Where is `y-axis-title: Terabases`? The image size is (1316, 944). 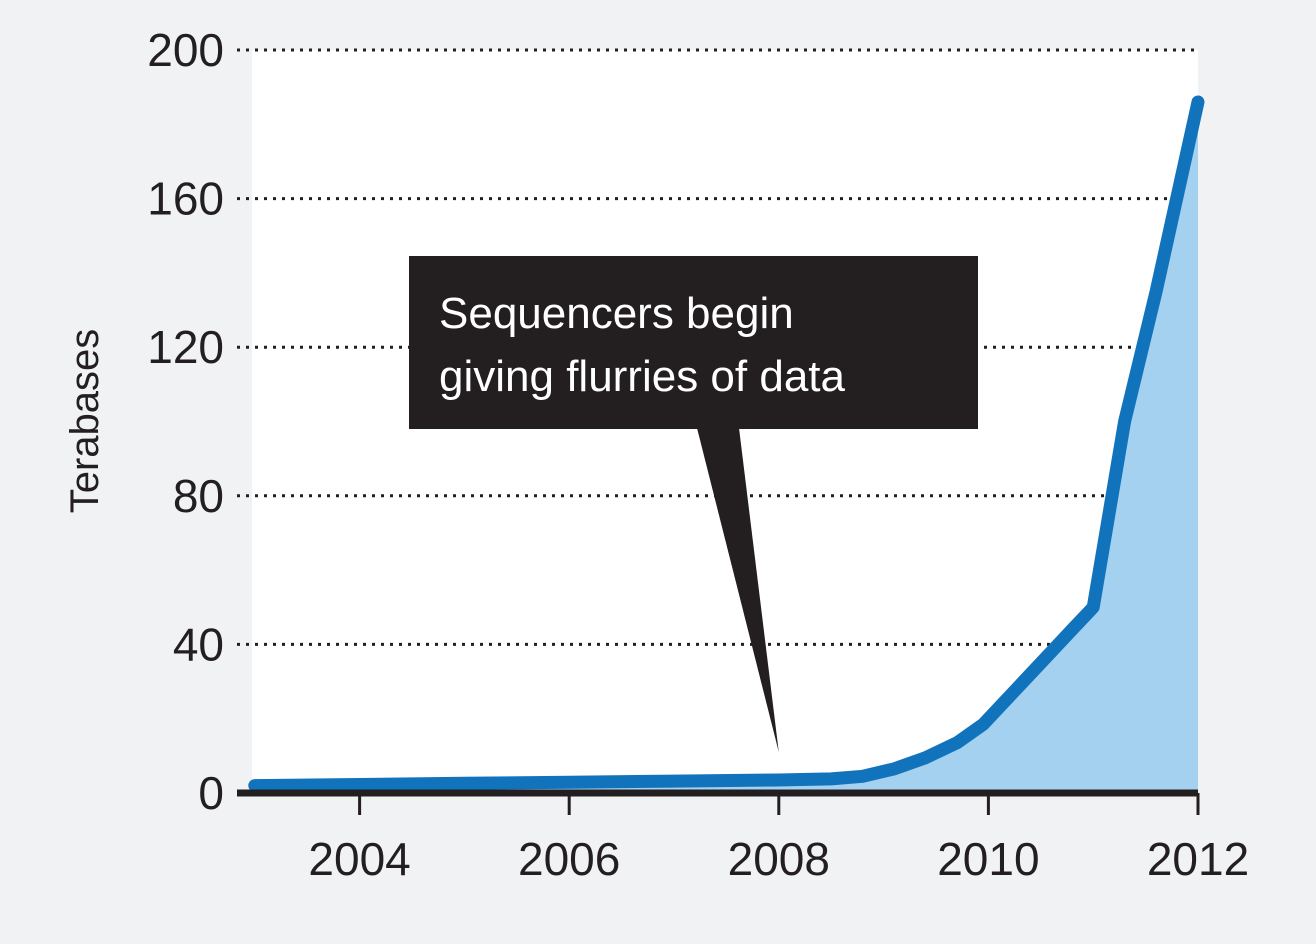 y-axis-title: Terabases is located at coordinates (85, 421).